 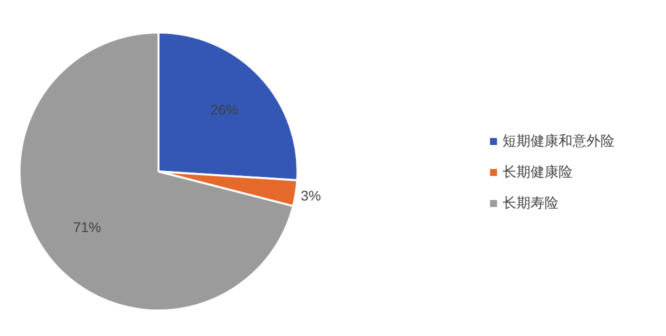 I want to click on data-label: 3%, so click(x=311, y=196).